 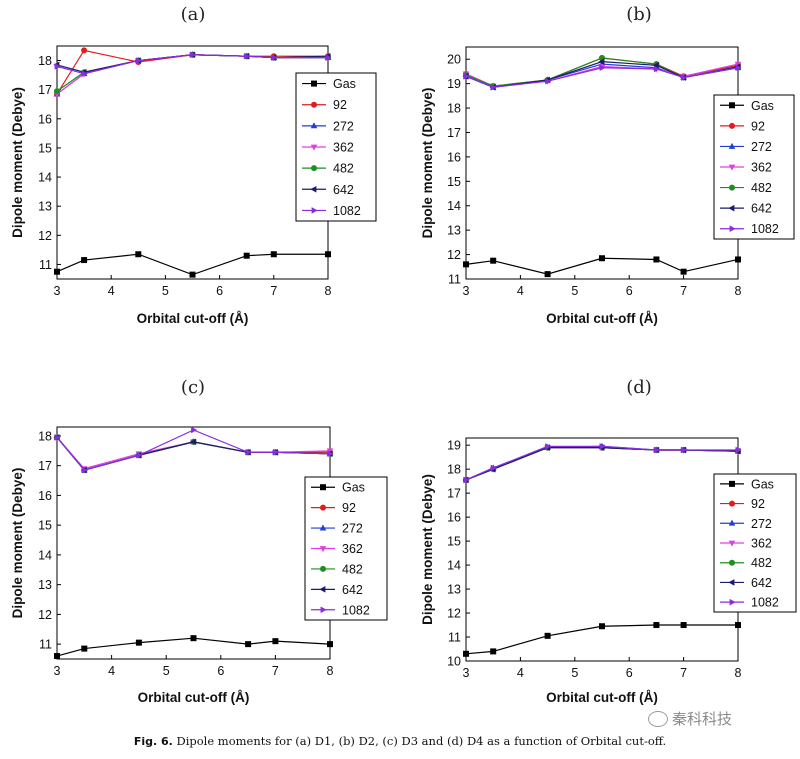 What do you see at coordinates (454, 84) in the screenshot?
I see `y-tick-label: 19` at bounding box center [454, 84].